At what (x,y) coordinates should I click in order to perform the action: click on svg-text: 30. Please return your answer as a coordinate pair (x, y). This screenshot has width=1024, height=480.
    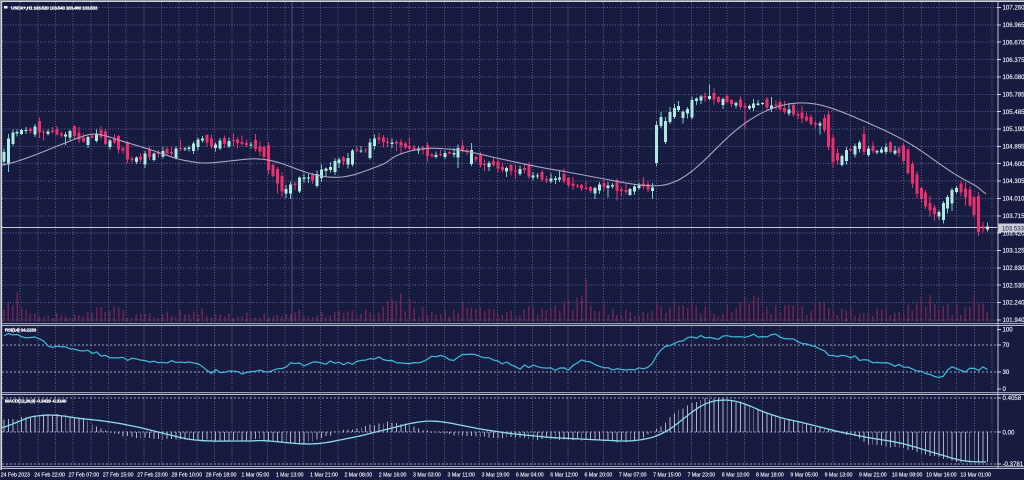
    Looking at the image, I should click on (1006, 372).